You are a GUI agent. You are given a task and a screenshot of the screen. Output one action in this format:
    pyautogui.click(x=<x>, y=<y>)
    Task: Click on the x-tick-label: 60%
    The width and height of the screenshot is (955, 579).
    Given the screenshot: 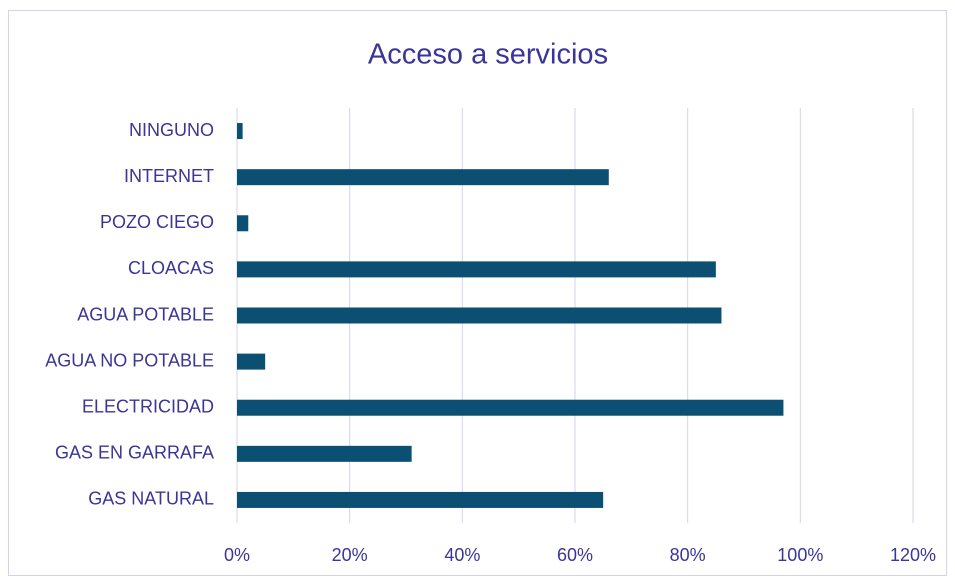 What is the action you would take?
    pyautogui.click(x=575, y=555)
    